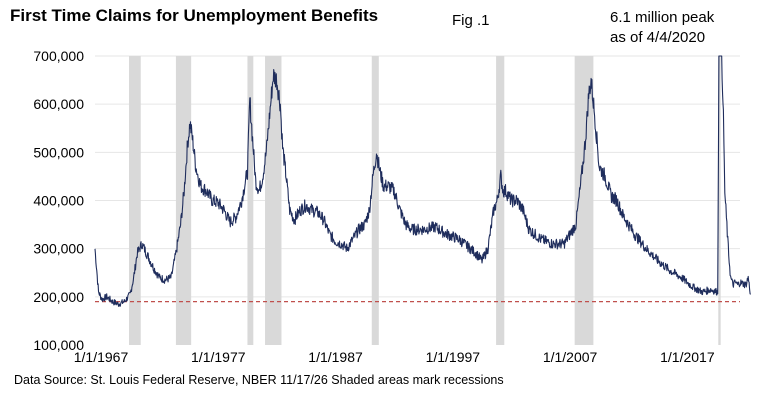  What do you see at coordinates (58, 297) in the screenshot?
I see `y-tick-label: 200,000` at bounding box center [58, 297].